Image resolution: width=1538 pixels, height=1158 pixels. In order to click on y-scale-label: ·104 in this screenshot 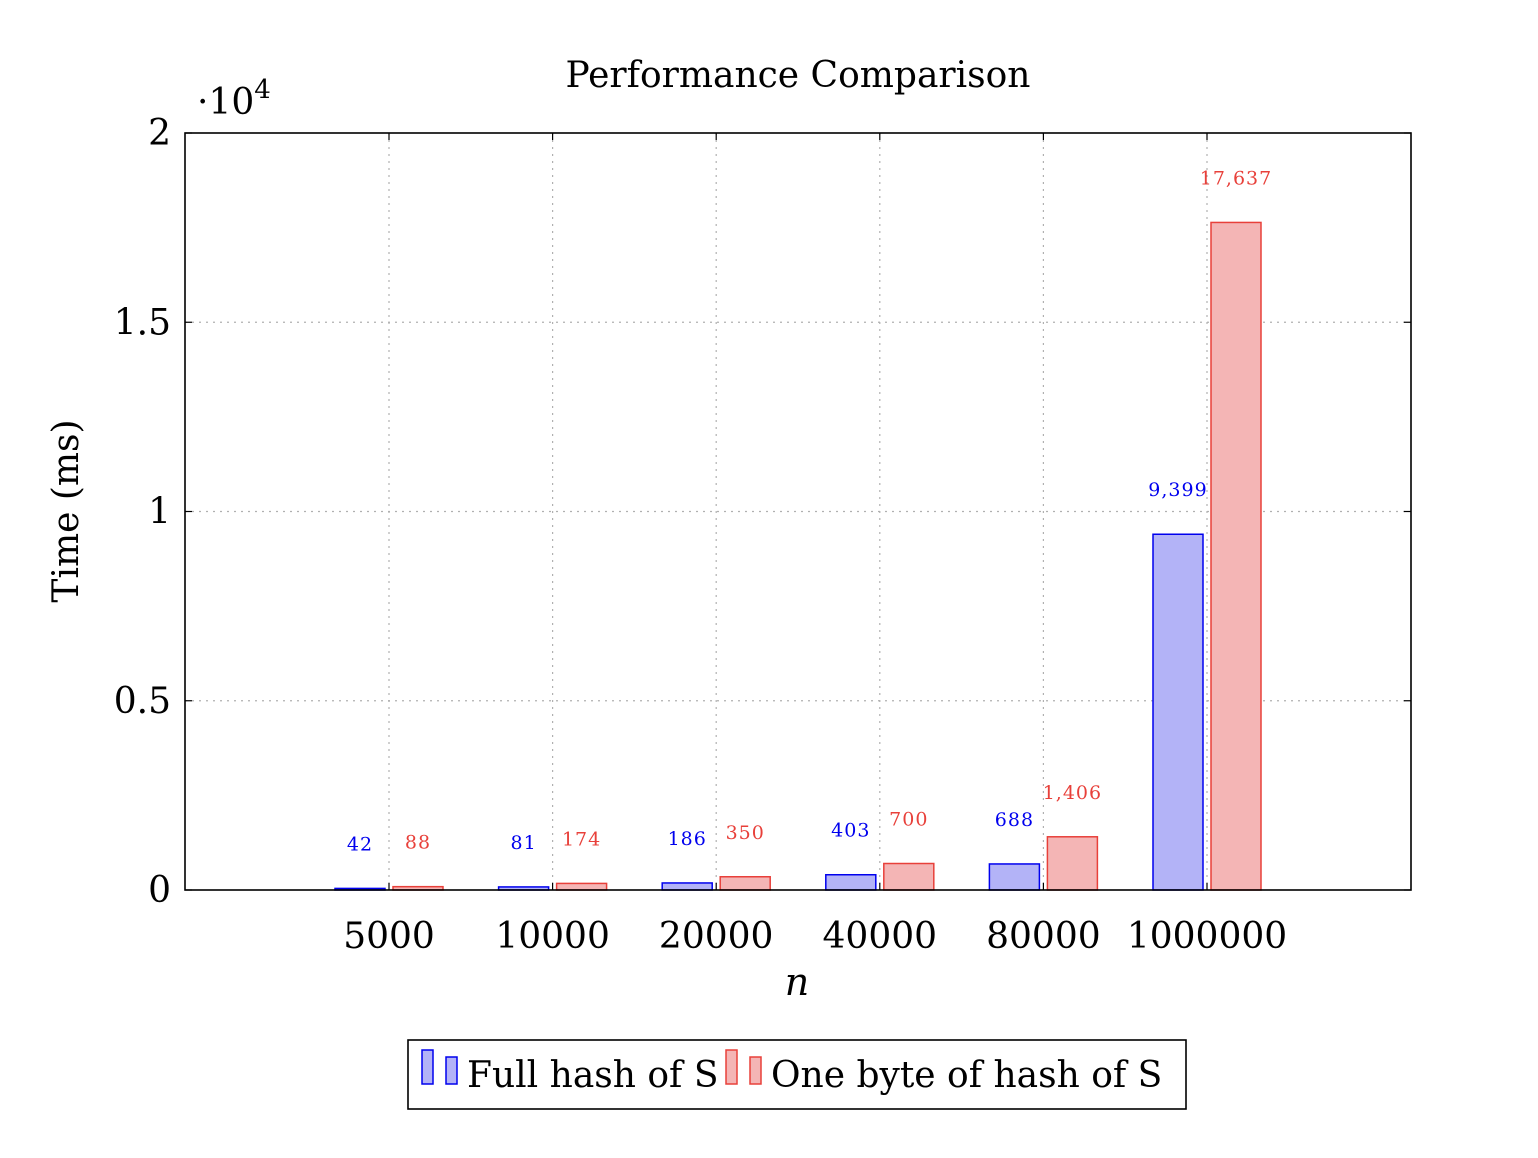, I will do `click(234, 99)`.